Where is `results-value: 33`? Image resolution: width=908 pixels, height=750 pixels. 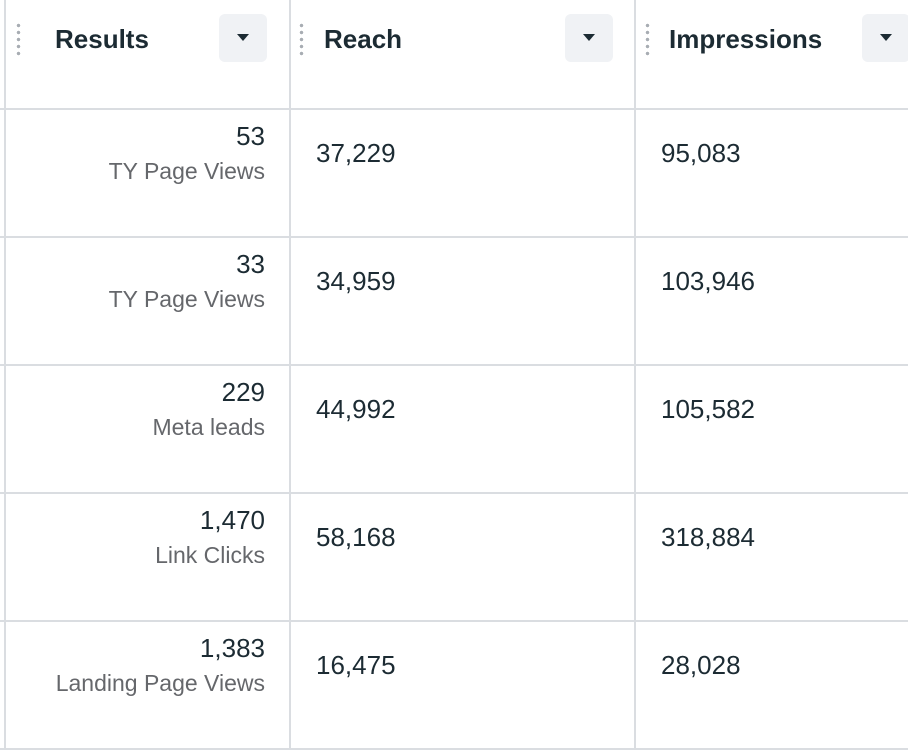
results-value: 33 is located at coordinates (250, 264).